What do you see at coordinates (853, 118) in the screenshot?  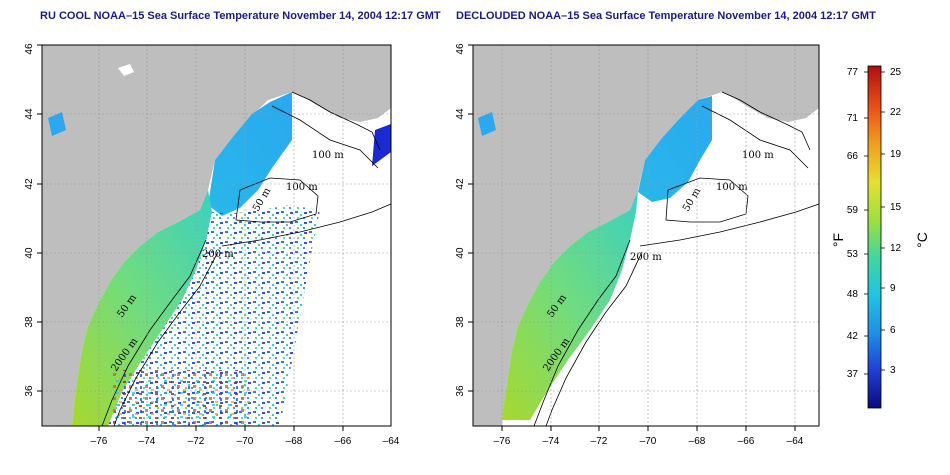 I see `f-tick: 71` at bounding box center [853, 118].